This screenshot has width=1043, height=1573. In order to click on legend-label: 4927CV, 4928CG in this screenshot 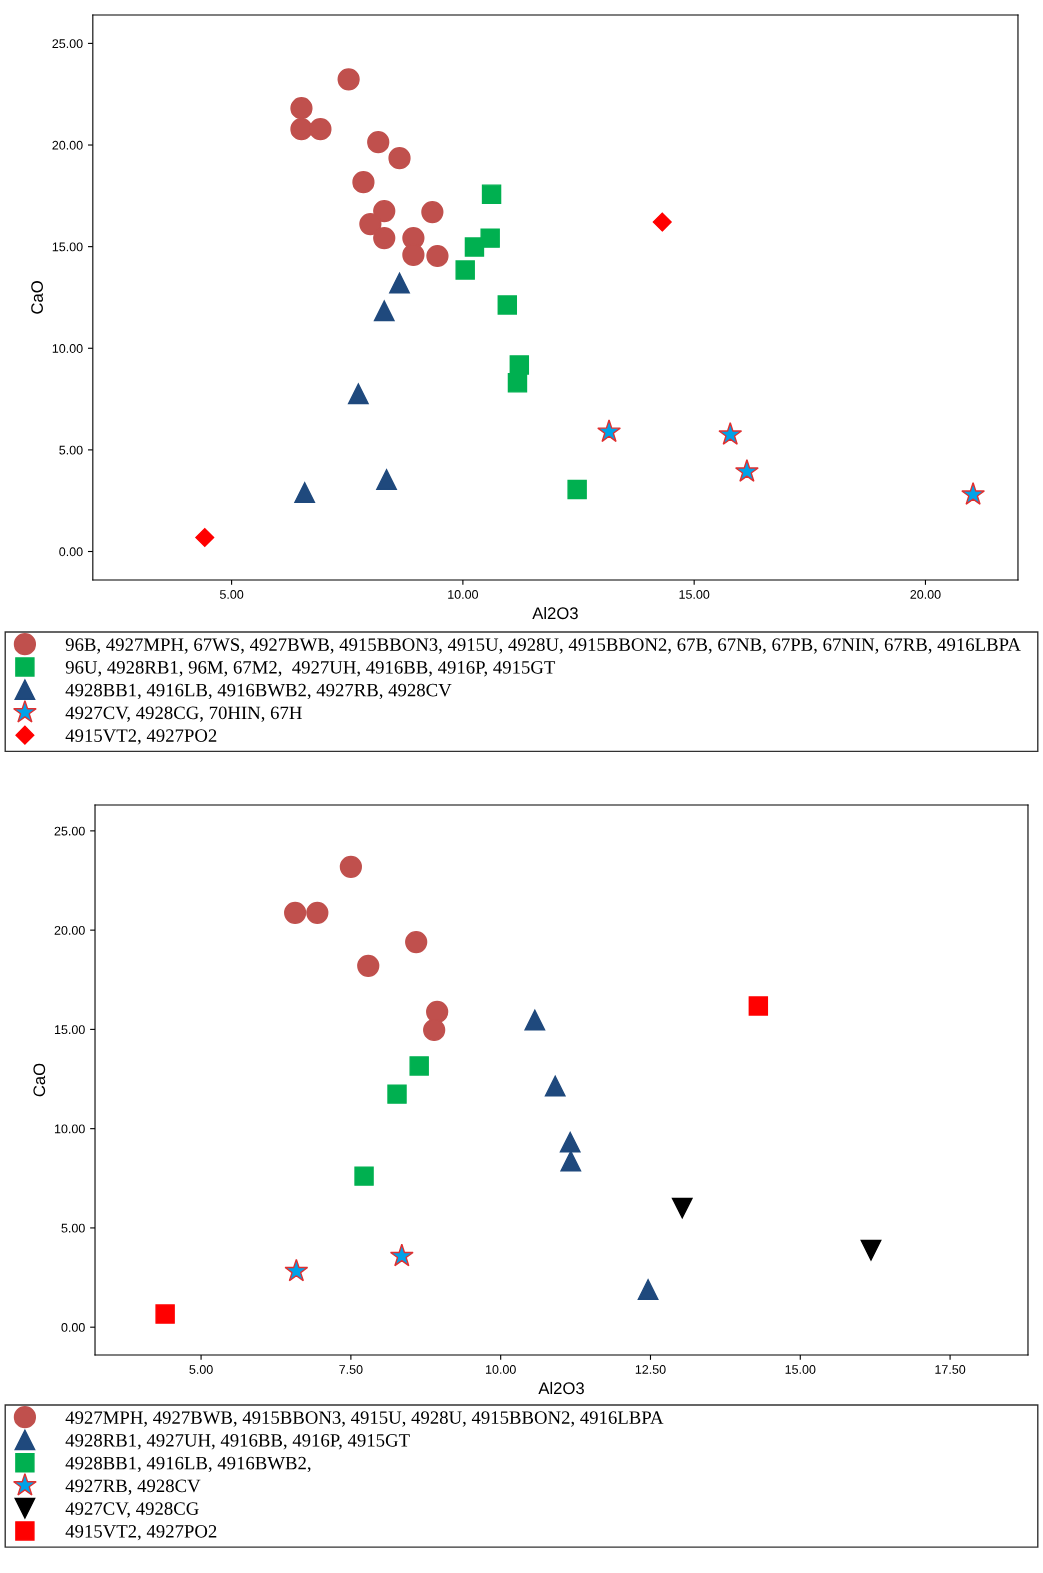, I will do `click(132, 1510)`.